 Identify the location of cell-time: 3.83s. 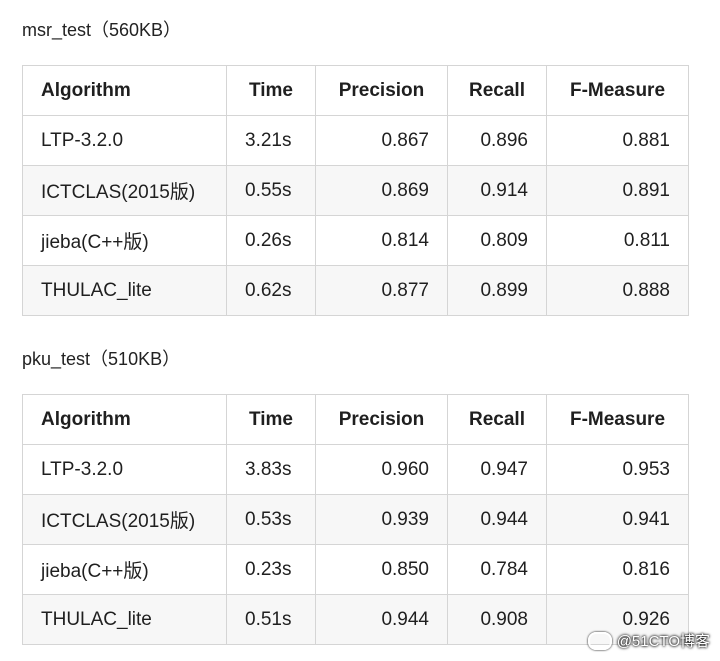
(271, 469).